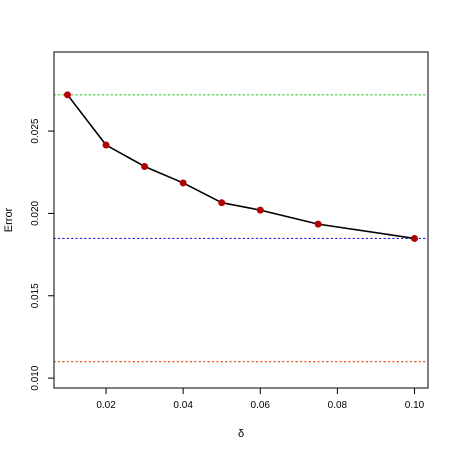 This screenshot has height=455, width=455. I want to click on x-axis-title: δ, so click(241, 434).